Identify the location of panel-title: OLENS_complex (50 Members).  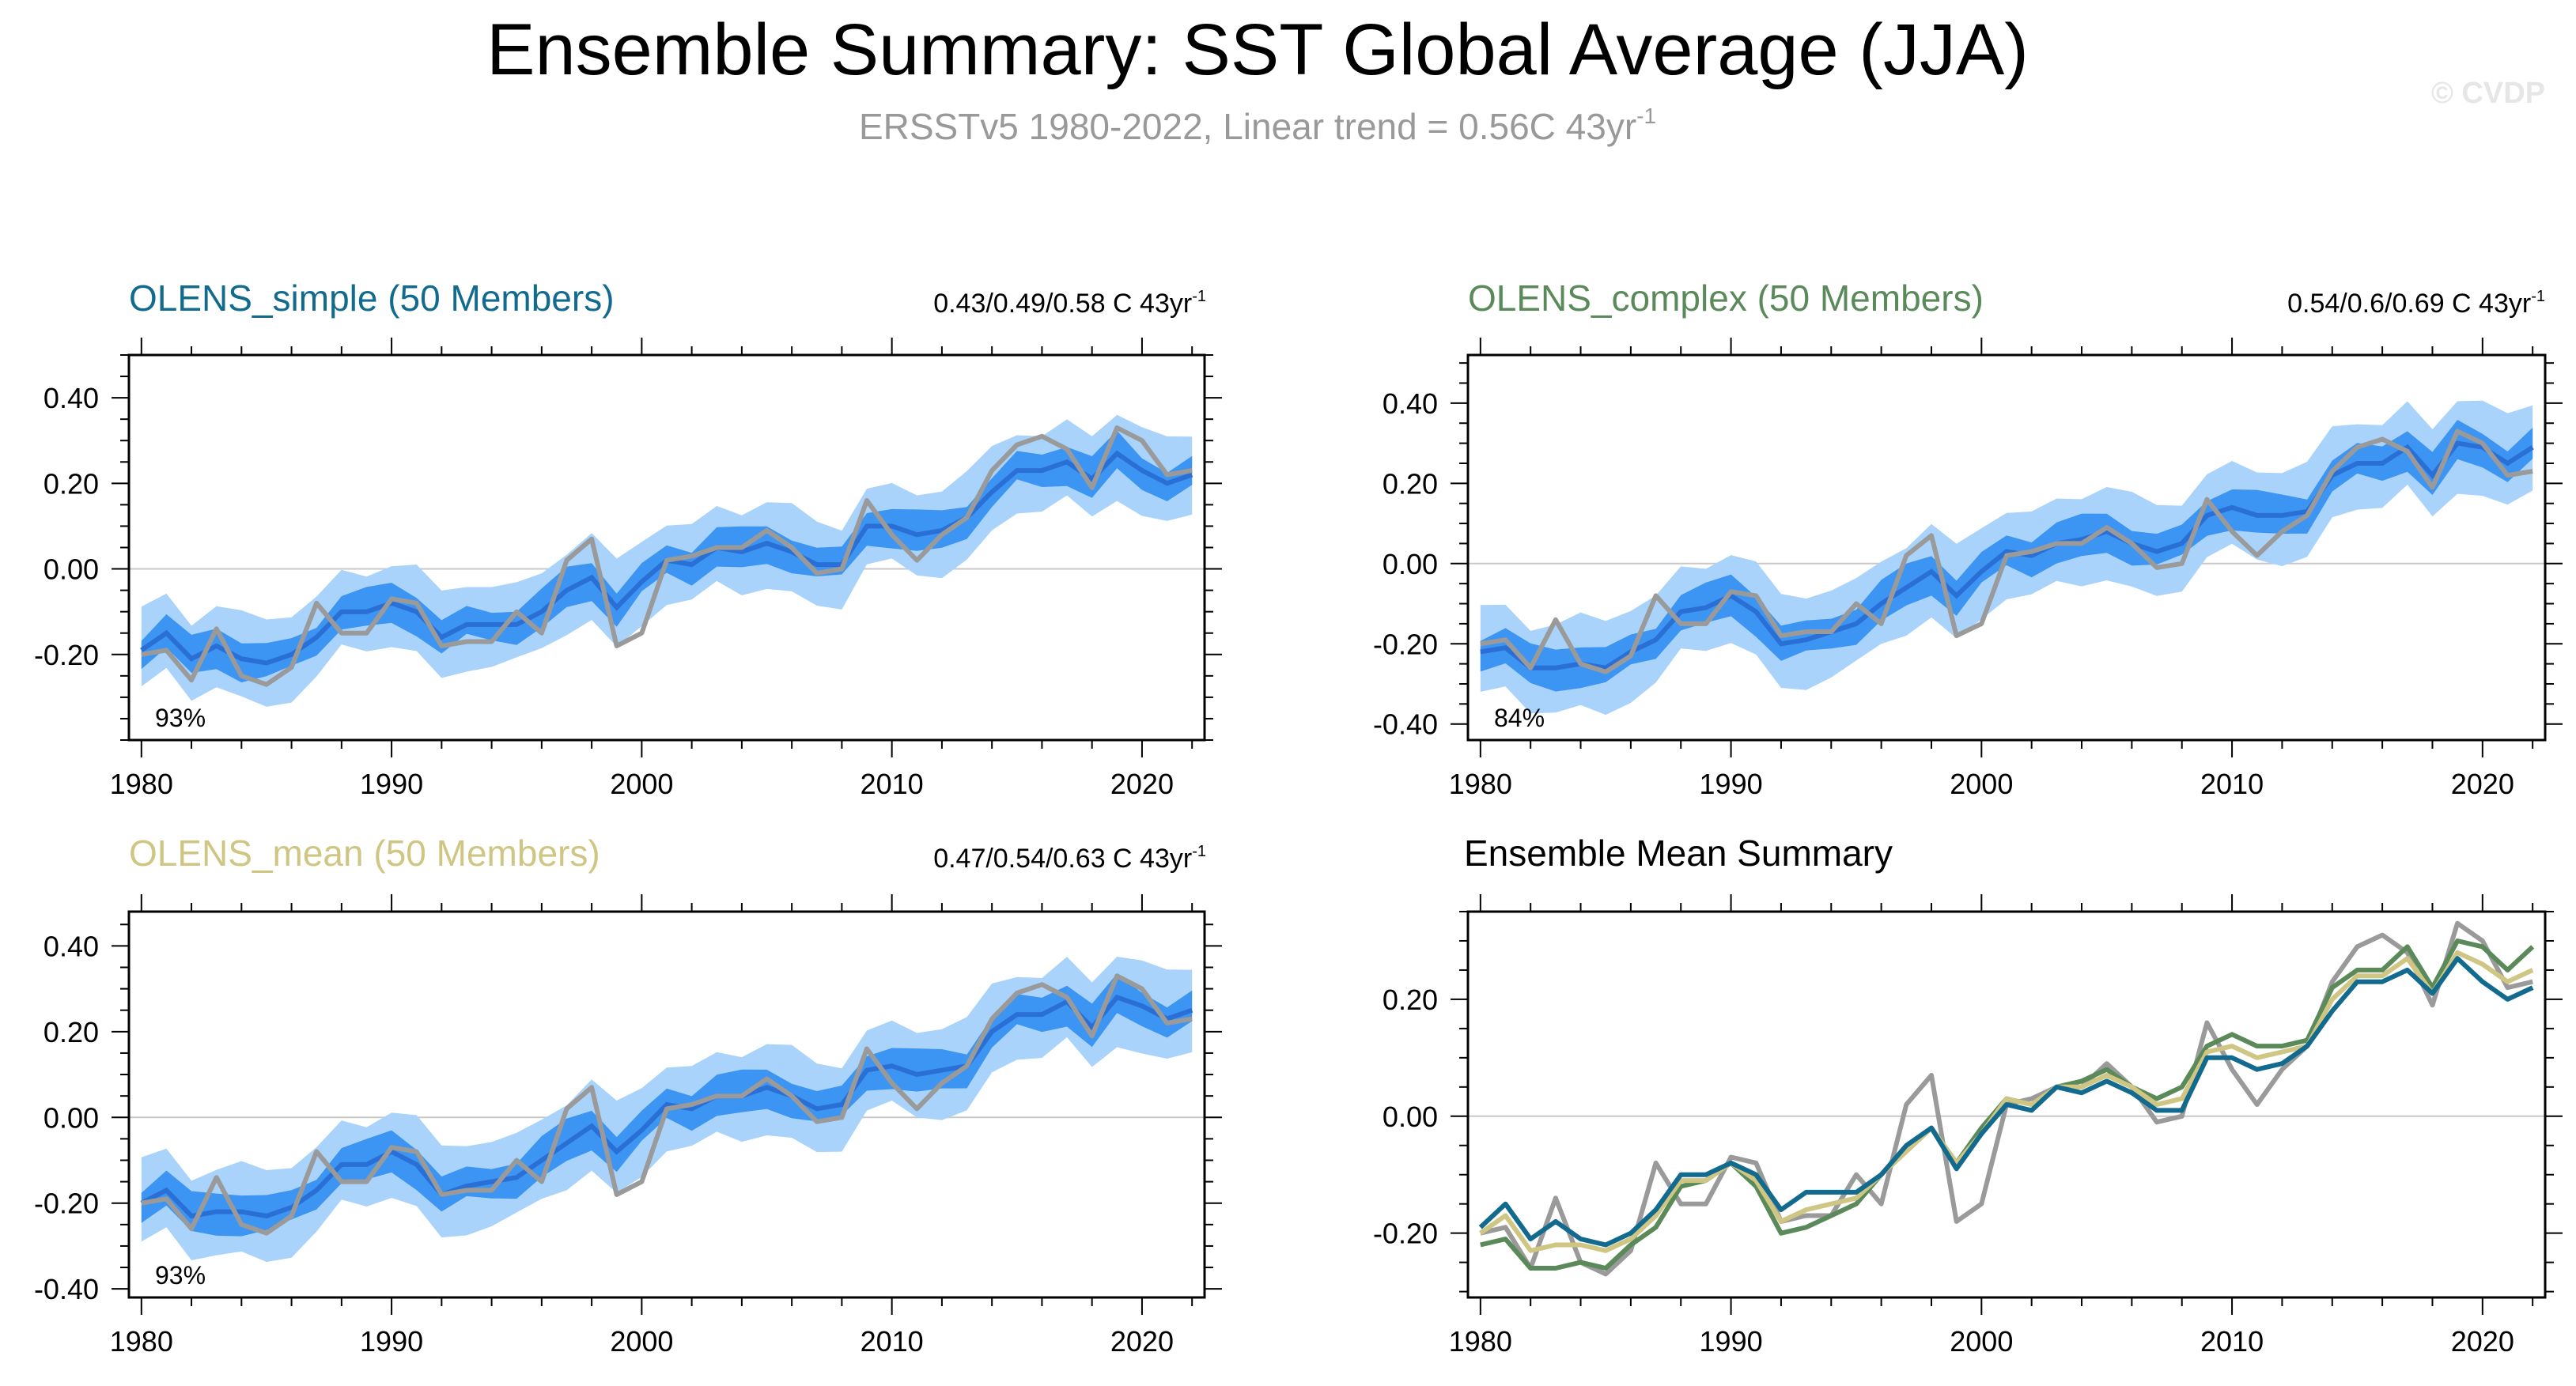
(1726, 298).